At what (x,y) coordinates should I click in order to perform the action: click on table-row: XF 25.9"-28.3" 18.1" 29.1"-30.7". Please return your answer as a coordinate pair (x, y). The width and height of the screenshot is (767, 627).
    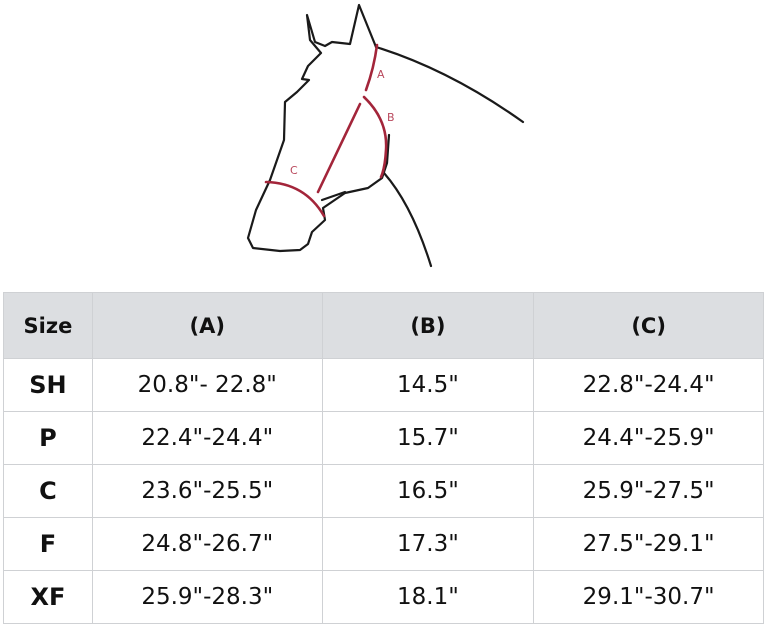
    Looking at the image, I should click on (383, 597).